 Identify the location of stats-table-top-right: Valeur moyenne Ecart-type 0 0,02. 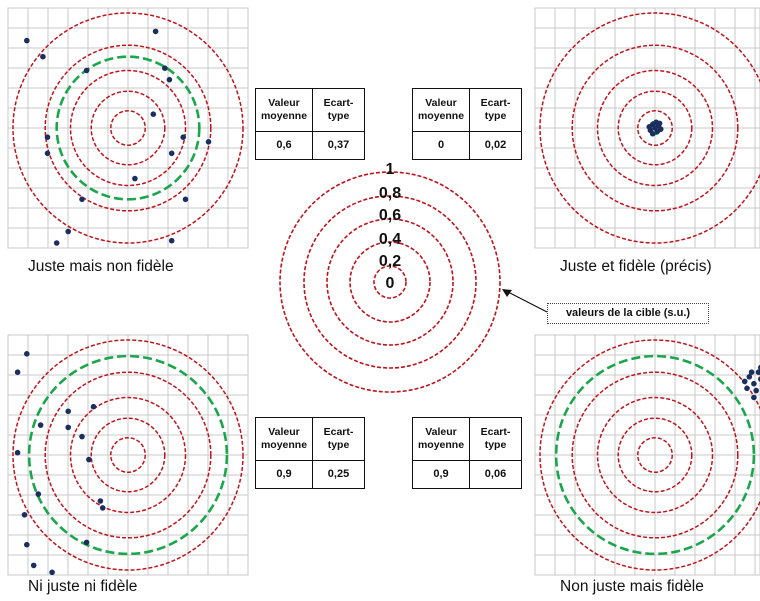
(467, 124).